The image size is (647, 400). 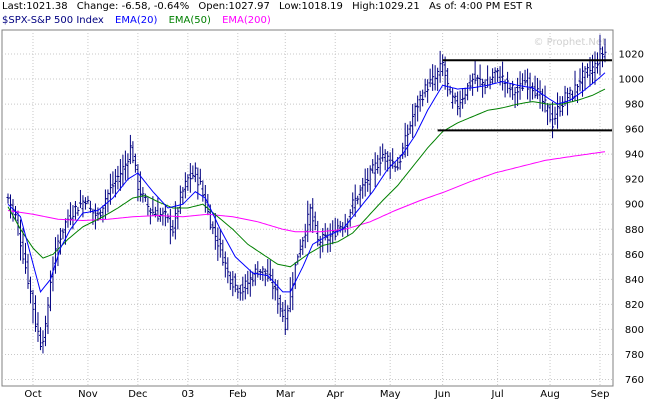 I want to click on last-price: Last:1021.38, so click(x=35, y=6).